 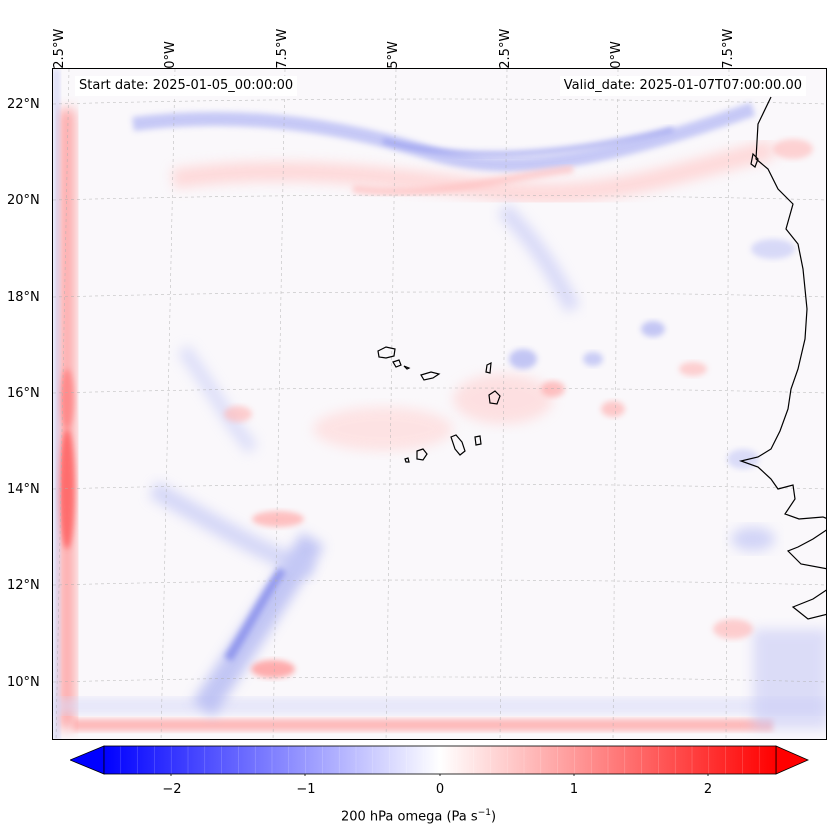 What do you see at coordinates (23, 200) in the screenshot?
I see `lat-label-20n: 20°N` at bounding box center [23, 200].